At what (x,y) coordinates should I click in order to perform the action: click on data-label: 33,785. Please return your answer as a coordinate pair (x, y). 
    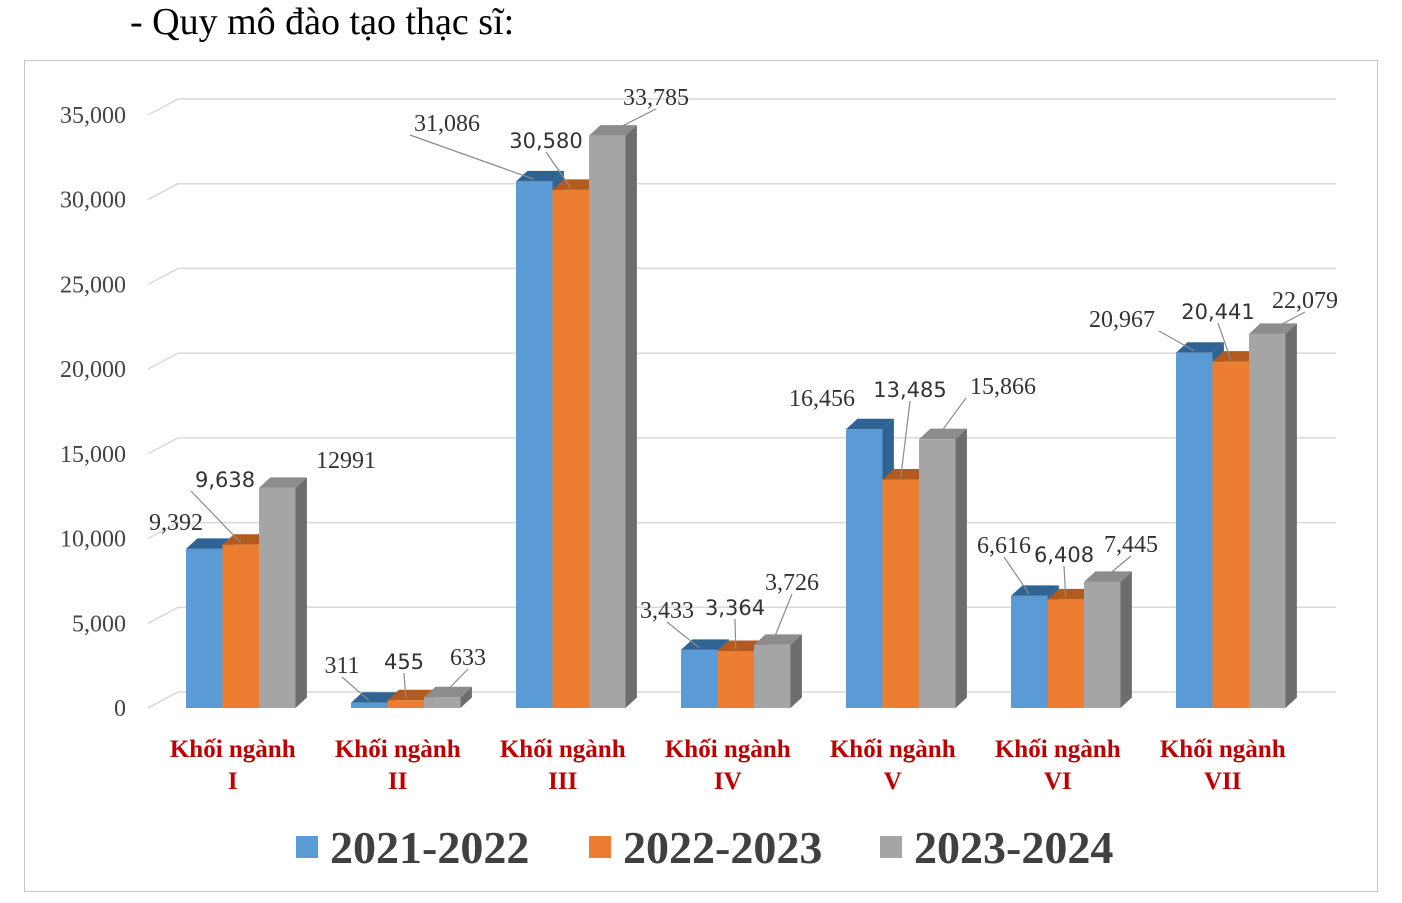
    Looking at the image, I should click on (656, 98).